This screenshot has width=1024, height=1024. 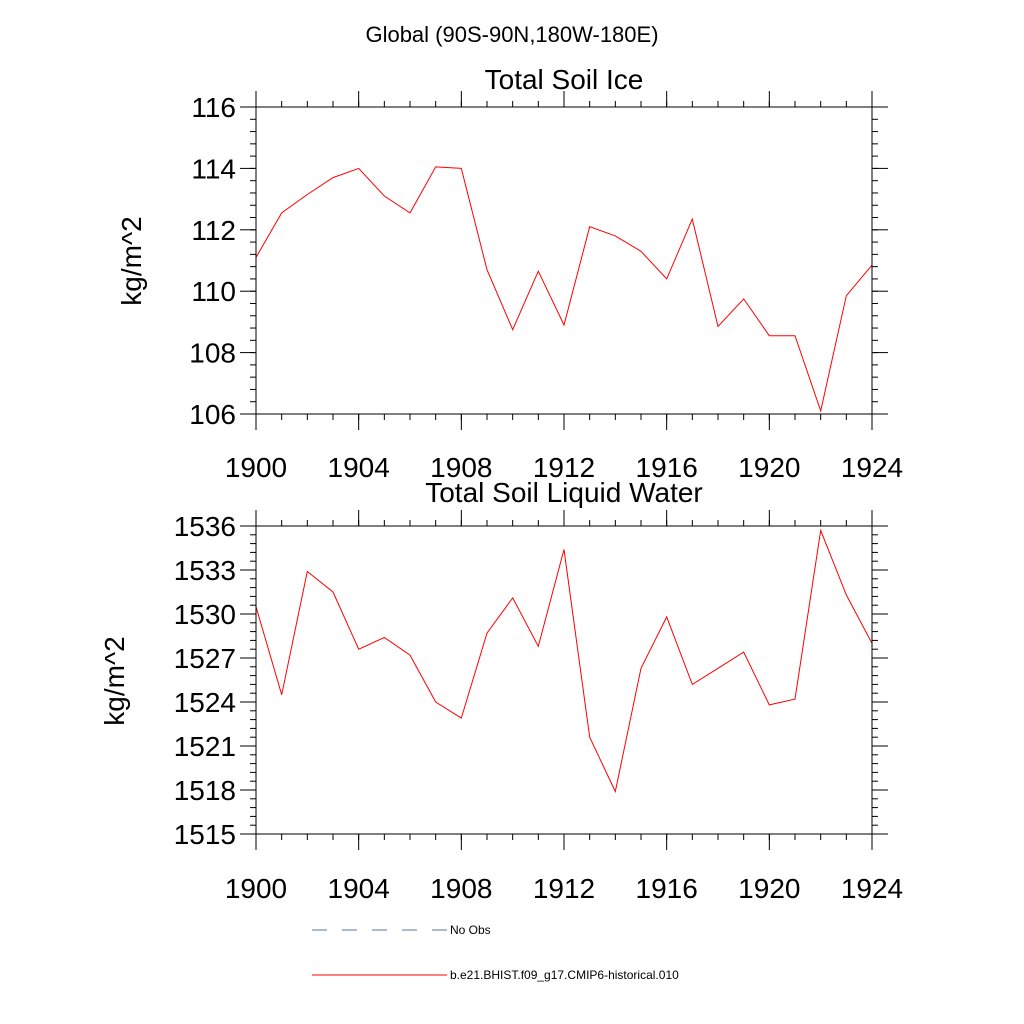 What do you see at coordinates (205, 526) in the screenshot?
I see `y-tick-label: 1536` at bounding box center [205, 526].